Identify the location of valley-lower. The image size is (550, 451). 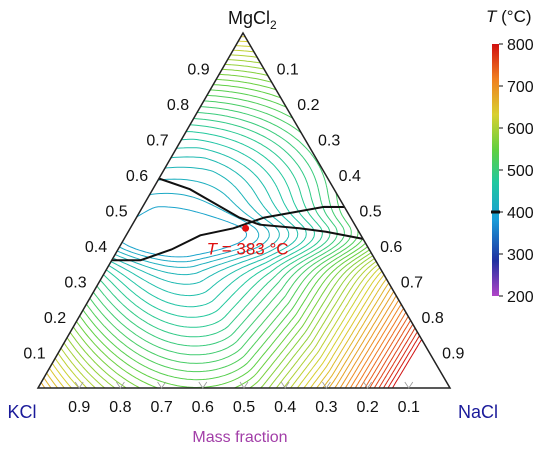
(228, 233).